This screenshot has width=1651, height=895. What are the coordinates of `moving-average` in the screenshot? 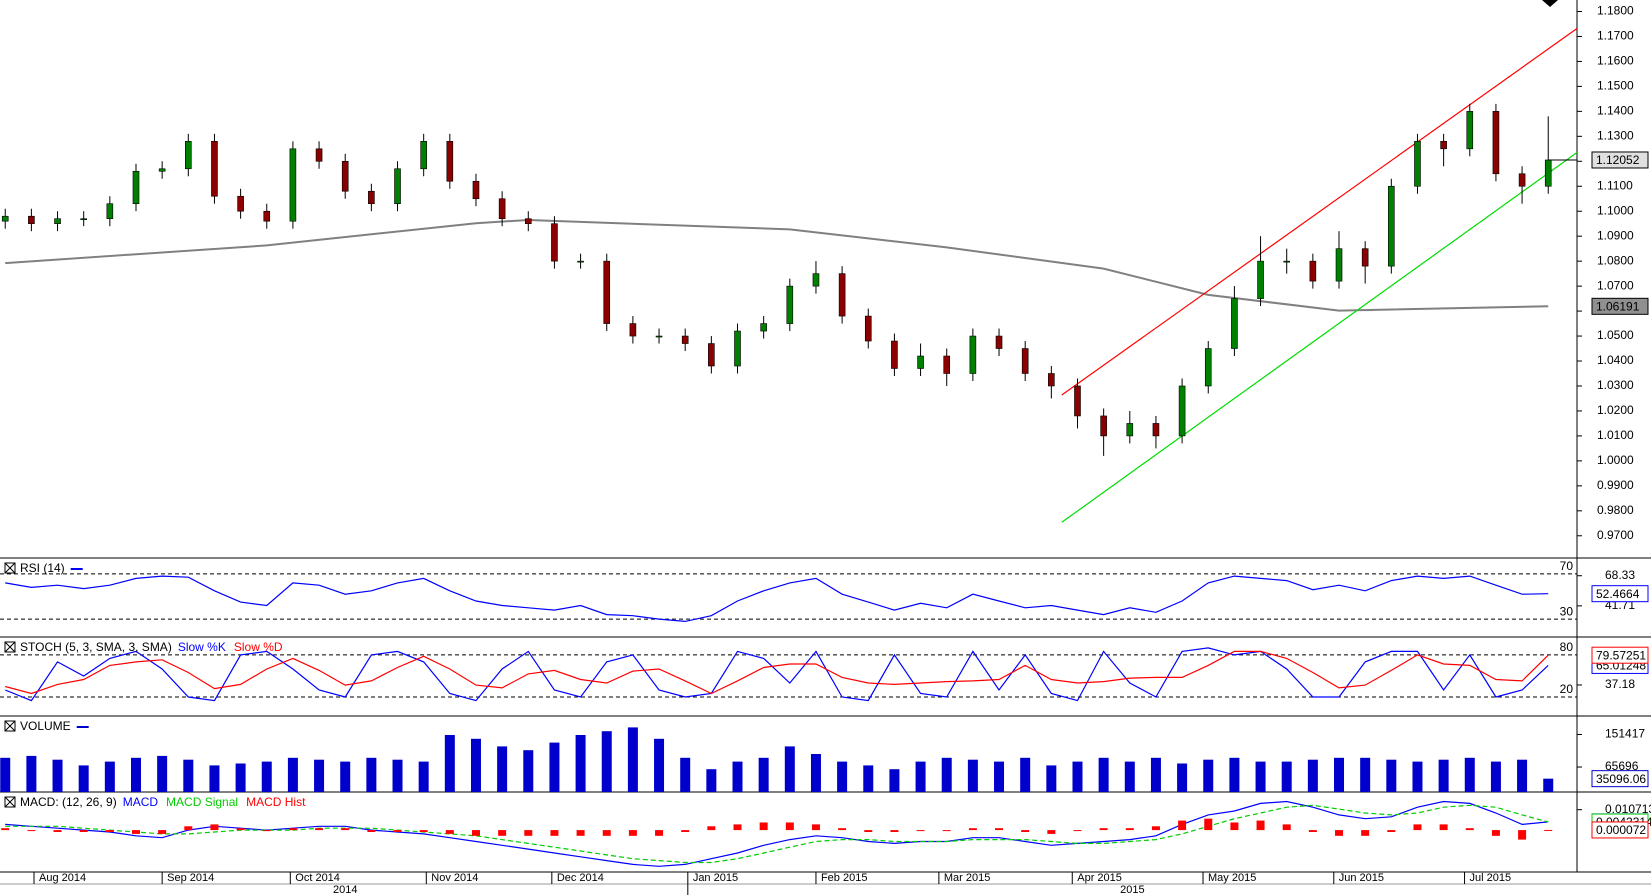 It's located at (777, 265).